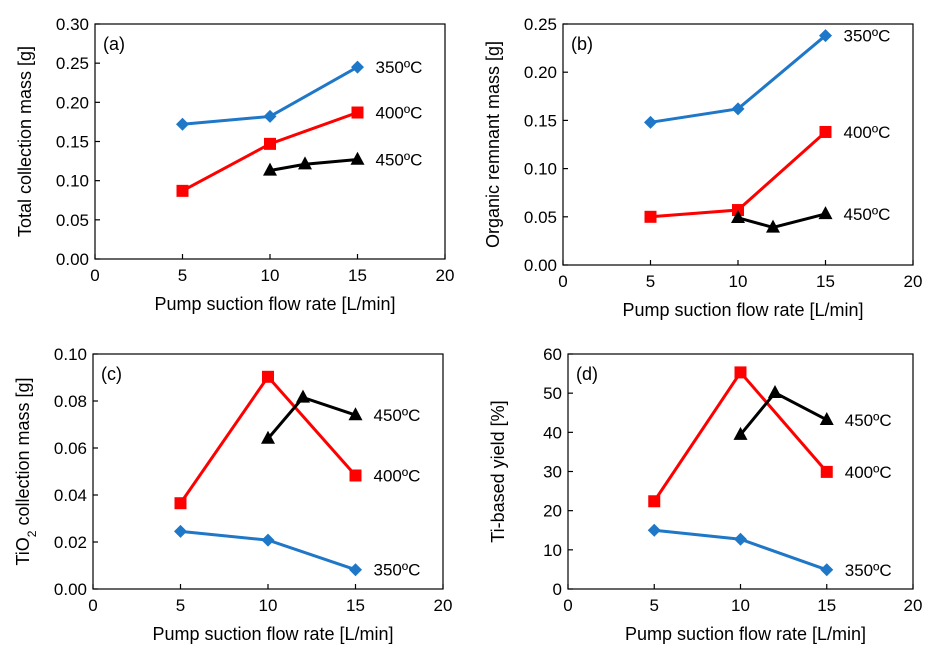  What do you see at coordinates (26, 471) in the screenshot?
I see `y-axis-title: TiO2 collection mass [g]` at bounding box center [26, 471].